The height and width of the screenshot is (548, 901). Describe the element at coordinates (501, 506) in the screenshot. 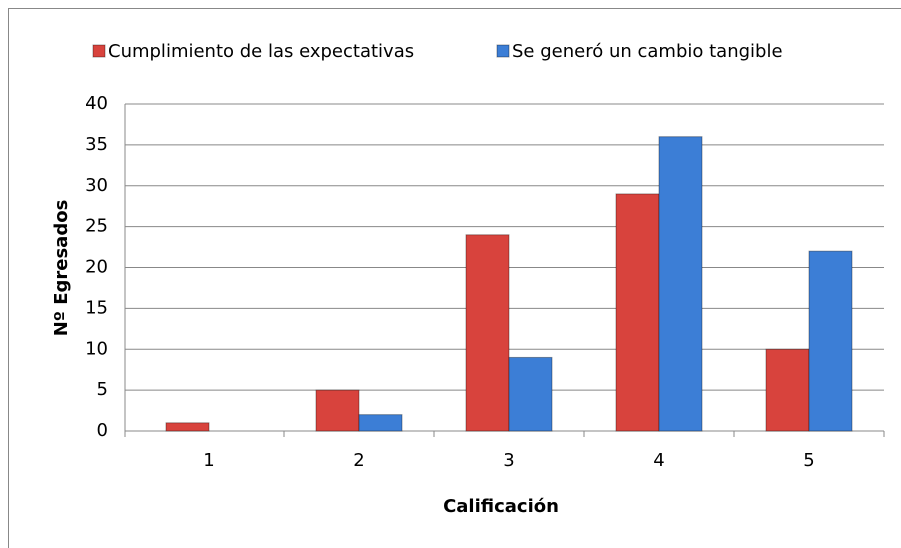

I see `x-axis-label: Calificación` at that location.